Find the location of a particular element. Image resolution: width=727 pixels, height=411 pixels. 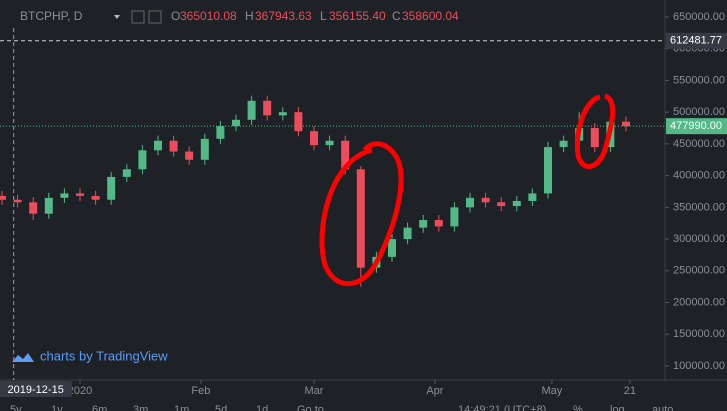

value: 358600.04 is located at coordinates (430, 16).